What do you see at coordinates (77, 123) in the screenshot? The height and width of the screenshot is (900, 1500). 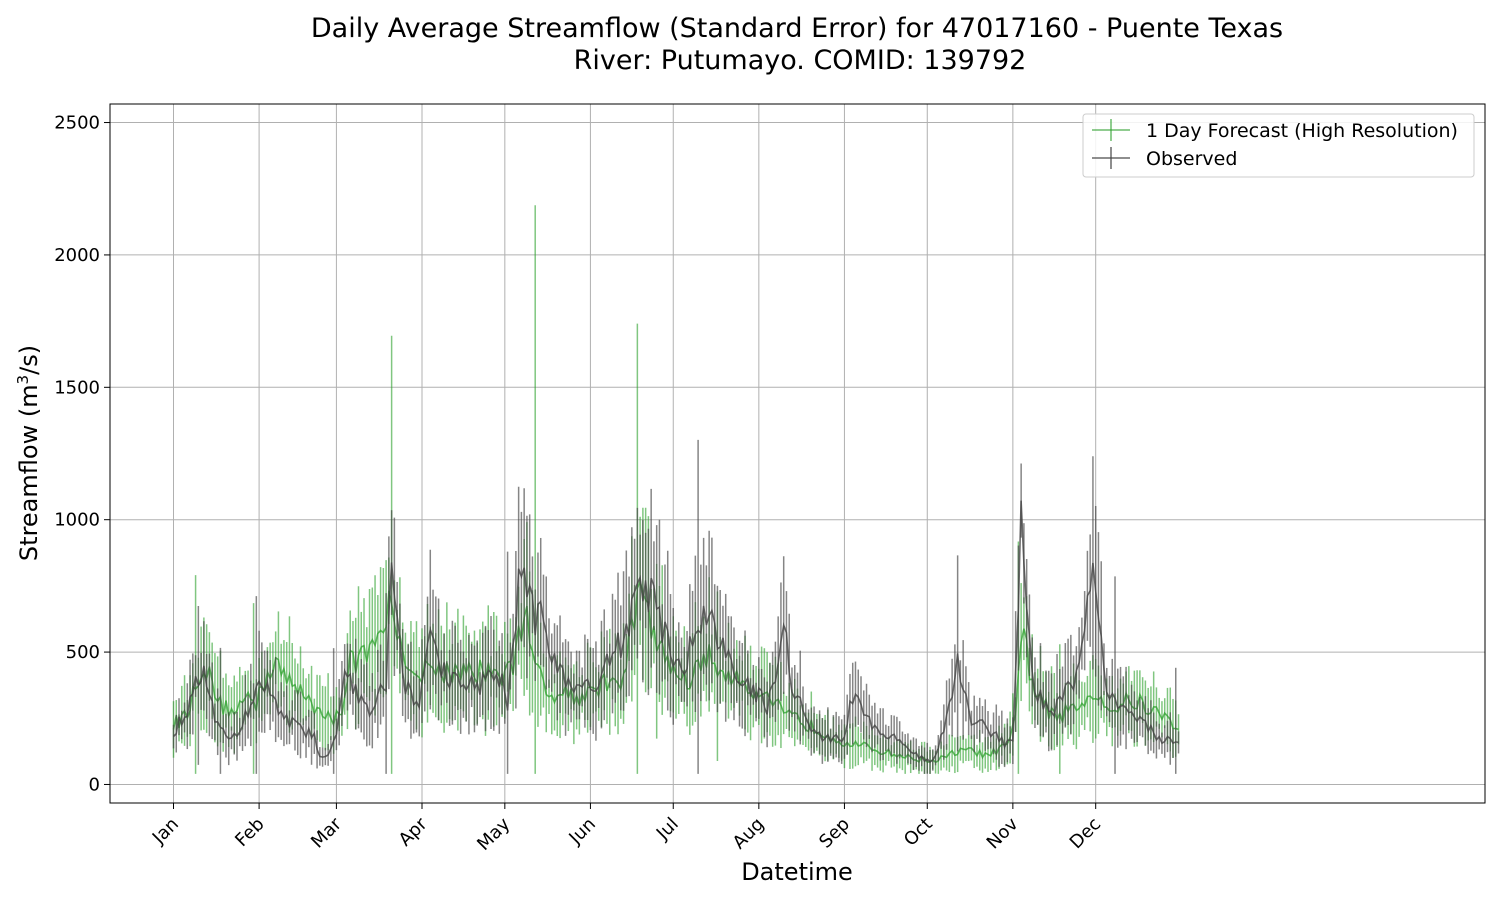 I see `y-tick-label: 2500` at bounding box center [77, 123].